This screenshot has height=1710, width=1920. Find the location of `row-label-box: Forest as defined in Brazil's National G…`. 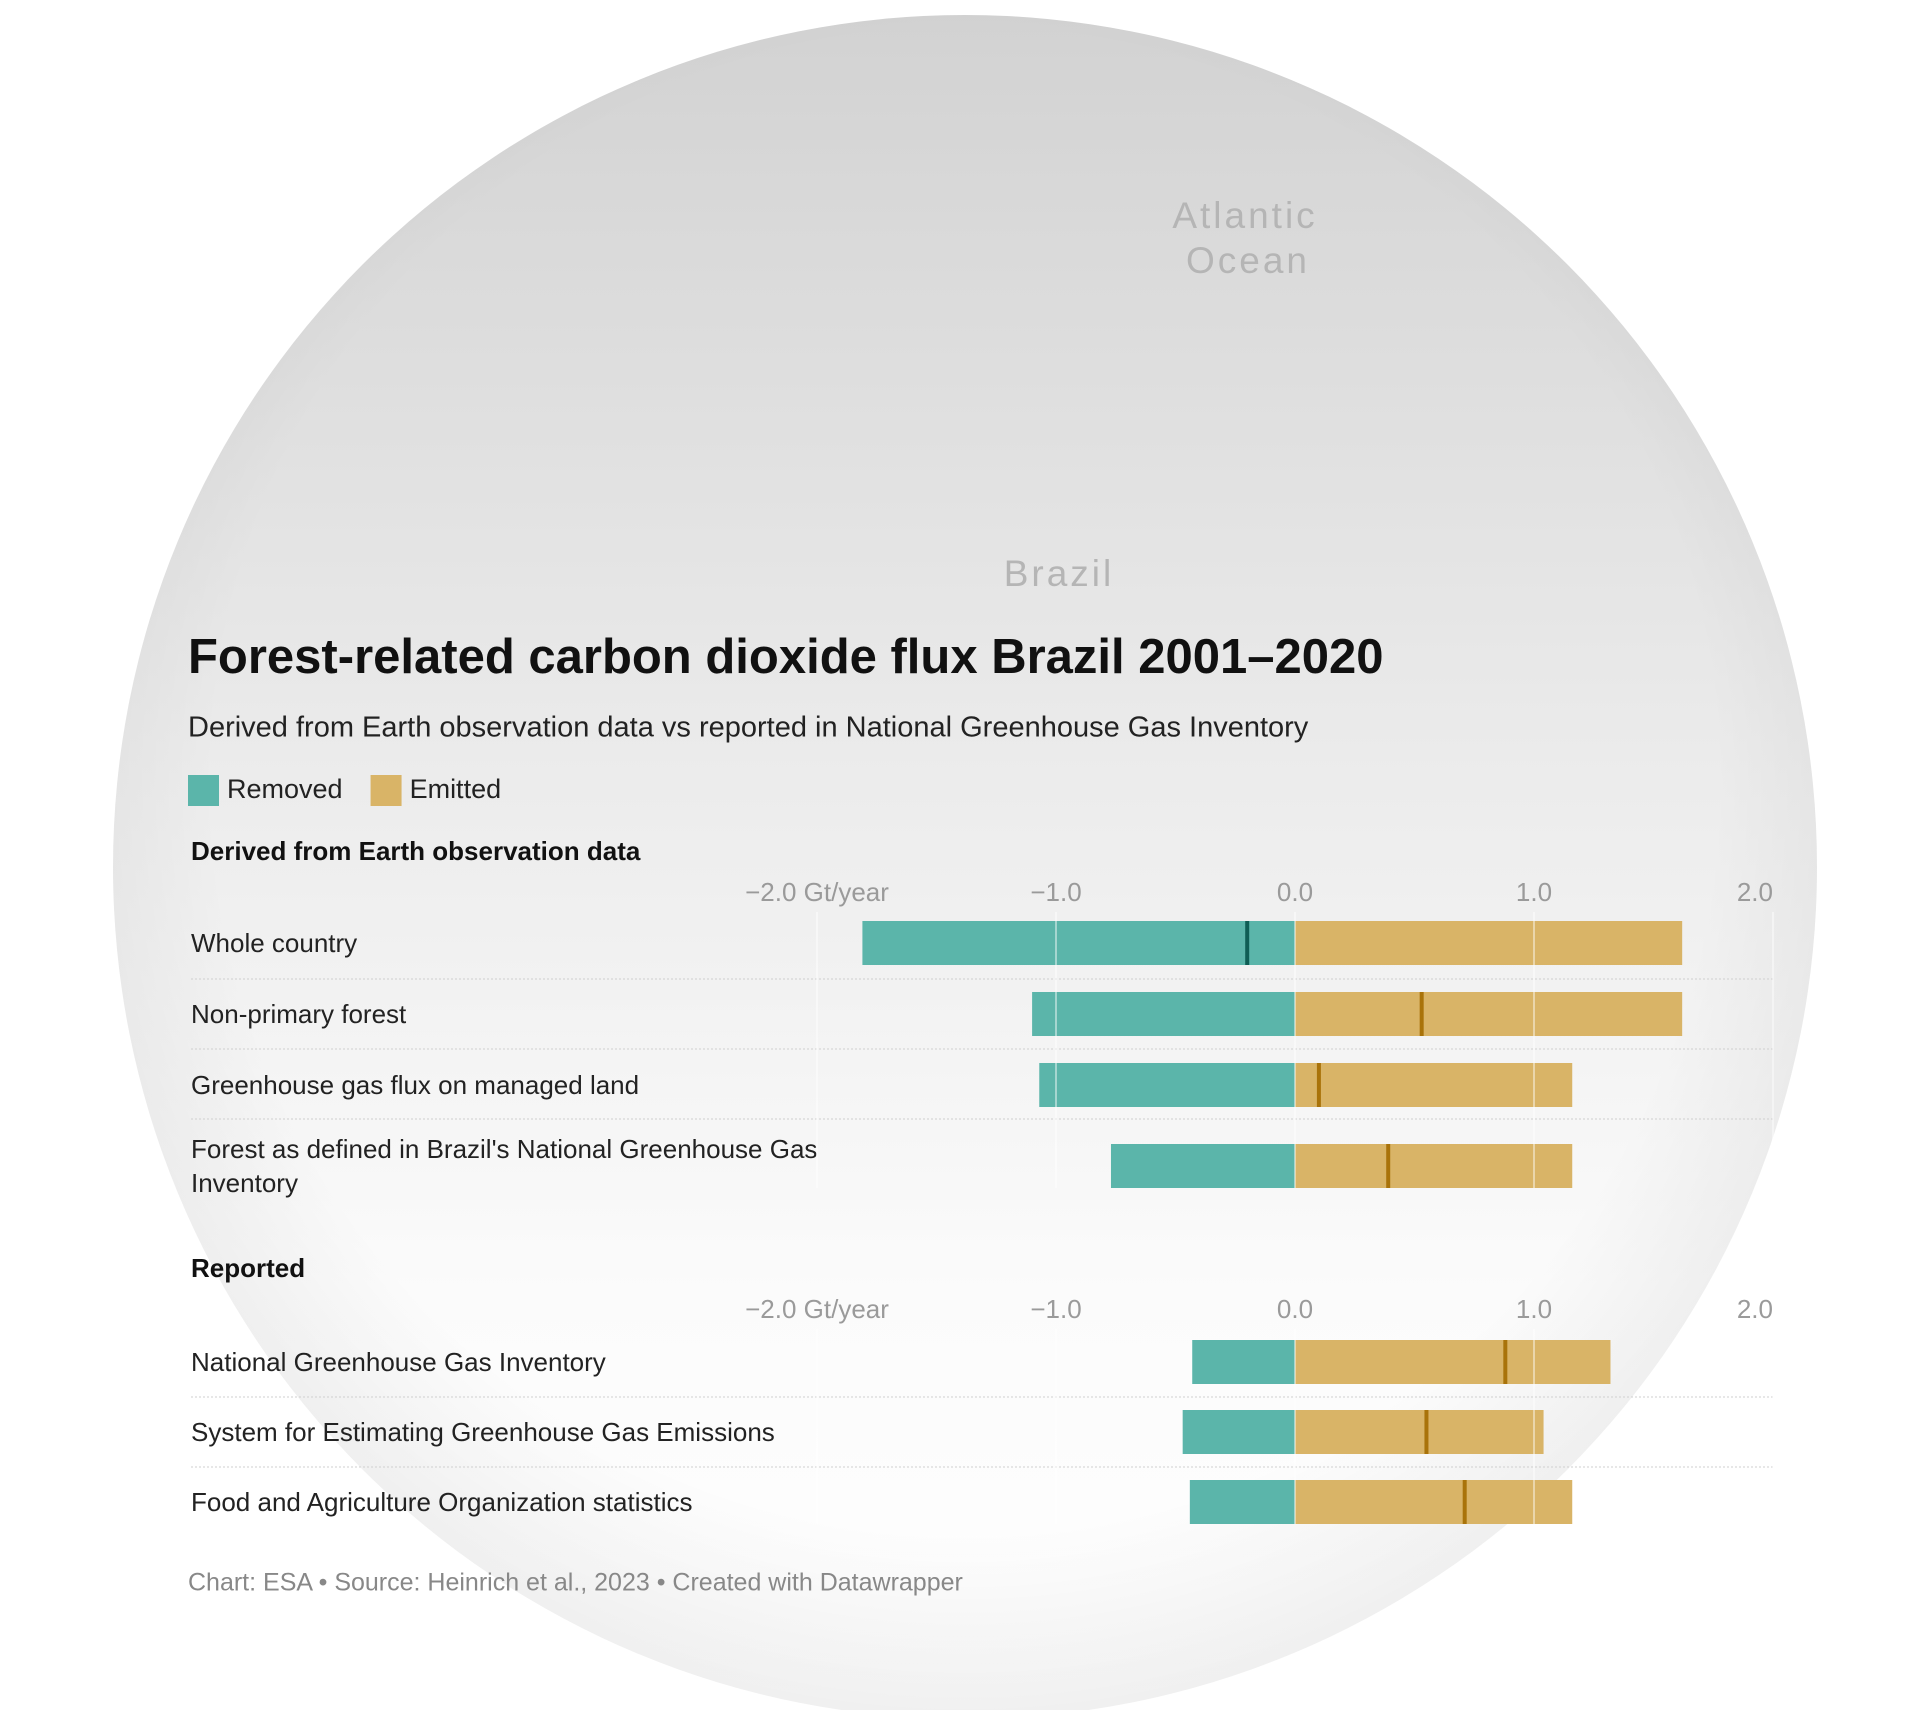

row-label-box: Forest as defined in Brazil's National G… is located at coordinates (511, 1166).